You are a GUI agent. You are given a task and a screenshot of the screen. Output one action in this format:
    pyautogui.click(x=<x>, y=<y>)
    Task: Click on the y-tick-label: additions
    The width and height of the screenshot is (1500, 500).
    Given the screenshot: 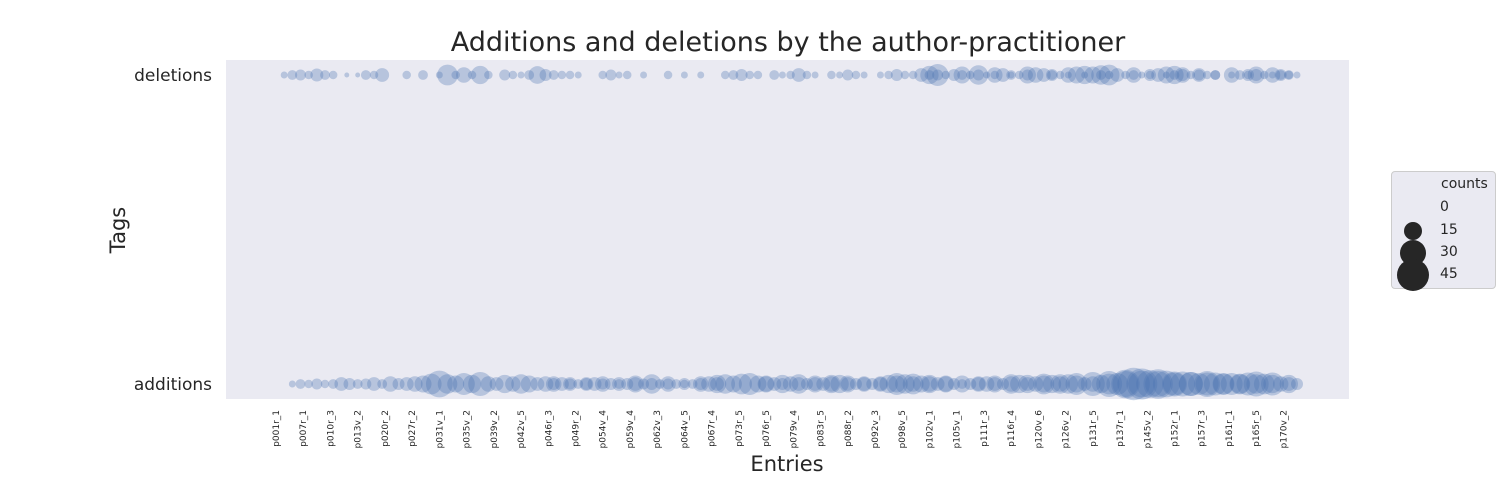 What is the action you would take?
    pyautogui.click(x=173, y=385)
    